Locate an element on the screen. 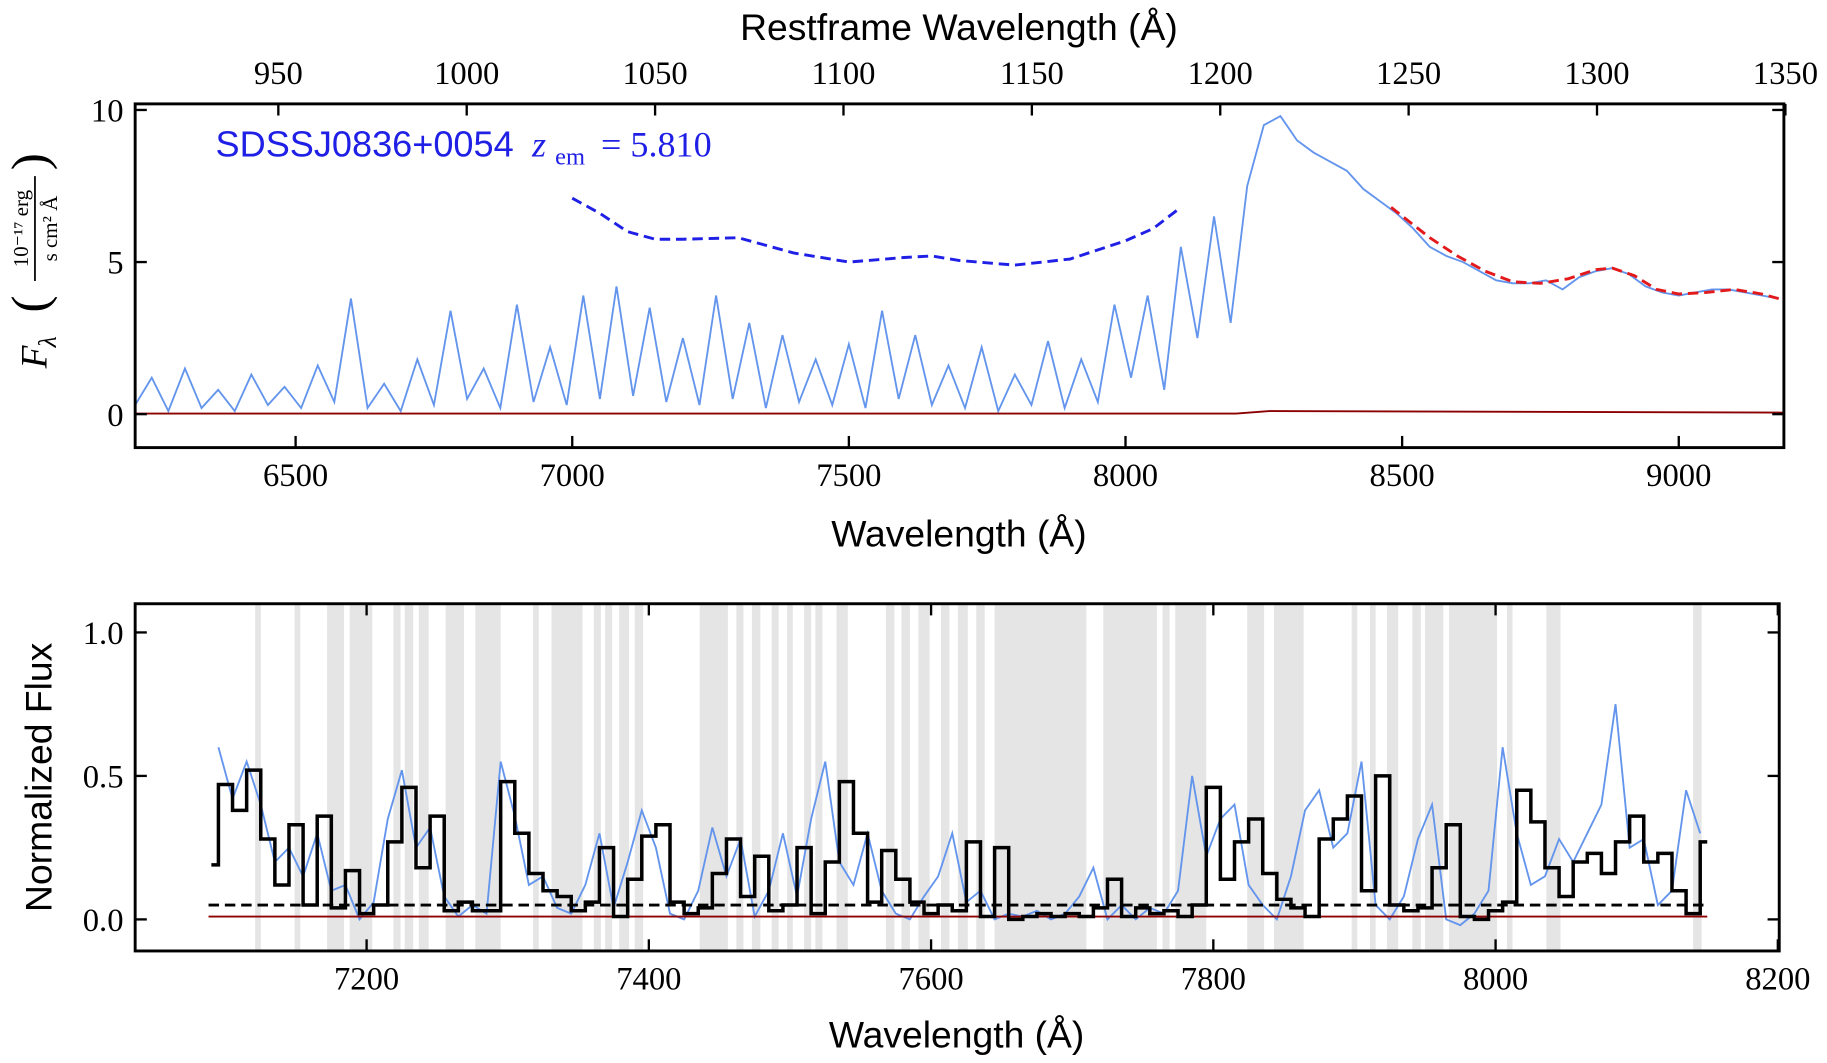 This screenshot has width=1827, height=1063. y-label-paren: ) is located at coordinates (30, 161).